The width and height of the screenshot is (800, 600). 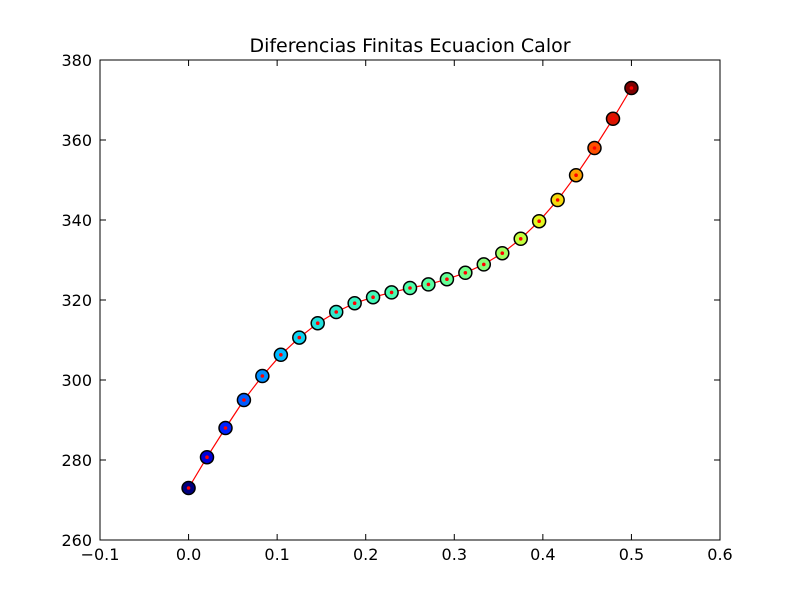 I want to click on x-tick-label: 0.6, so click(x=719, y=554).